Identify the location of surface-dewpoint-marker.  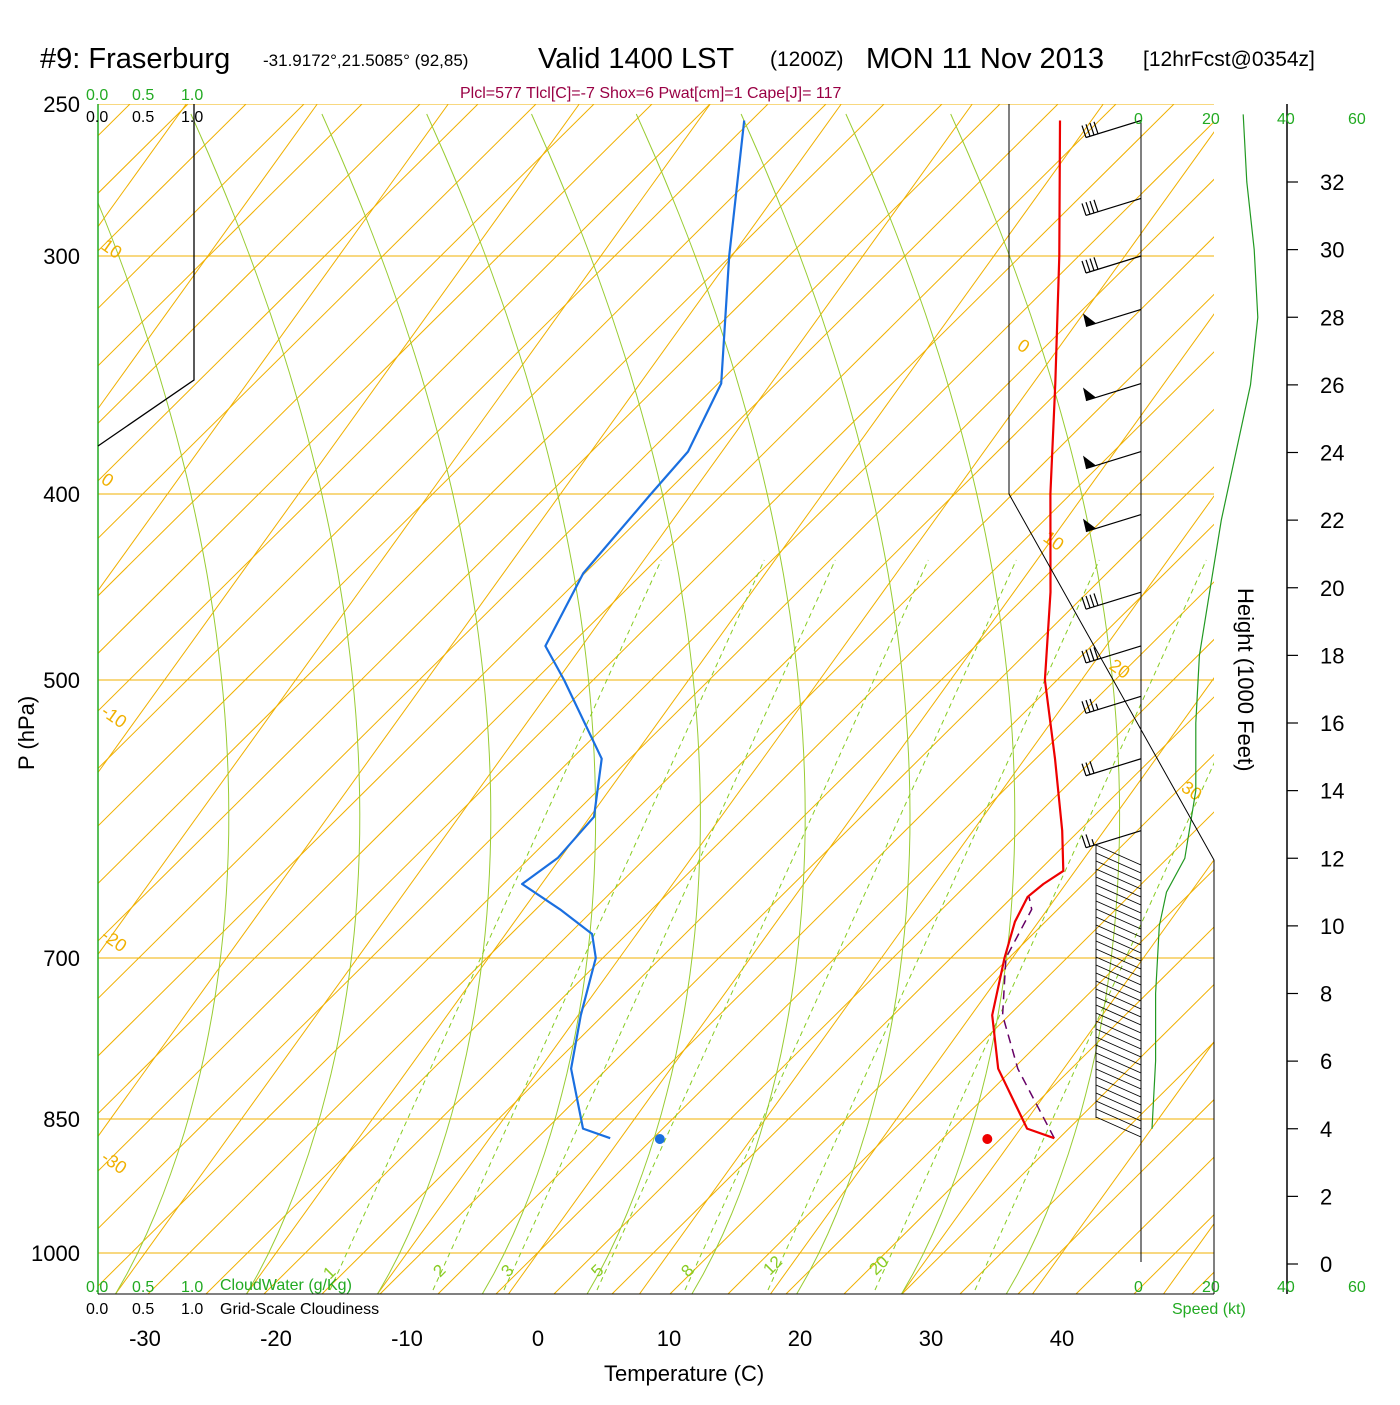
(659, 1139).